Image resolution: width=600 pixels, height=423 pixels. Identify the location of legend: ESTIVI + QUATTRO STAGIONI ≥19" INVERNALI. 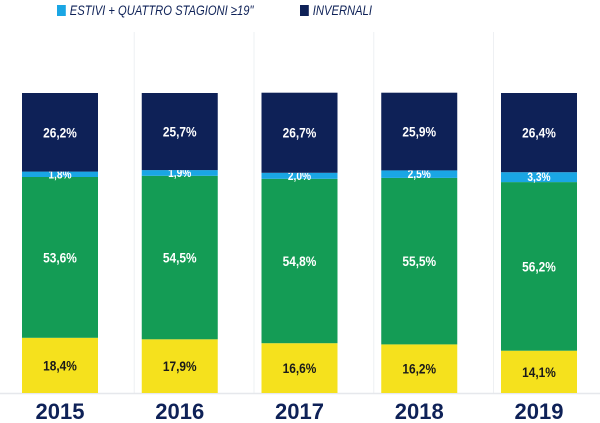
(300, 12).